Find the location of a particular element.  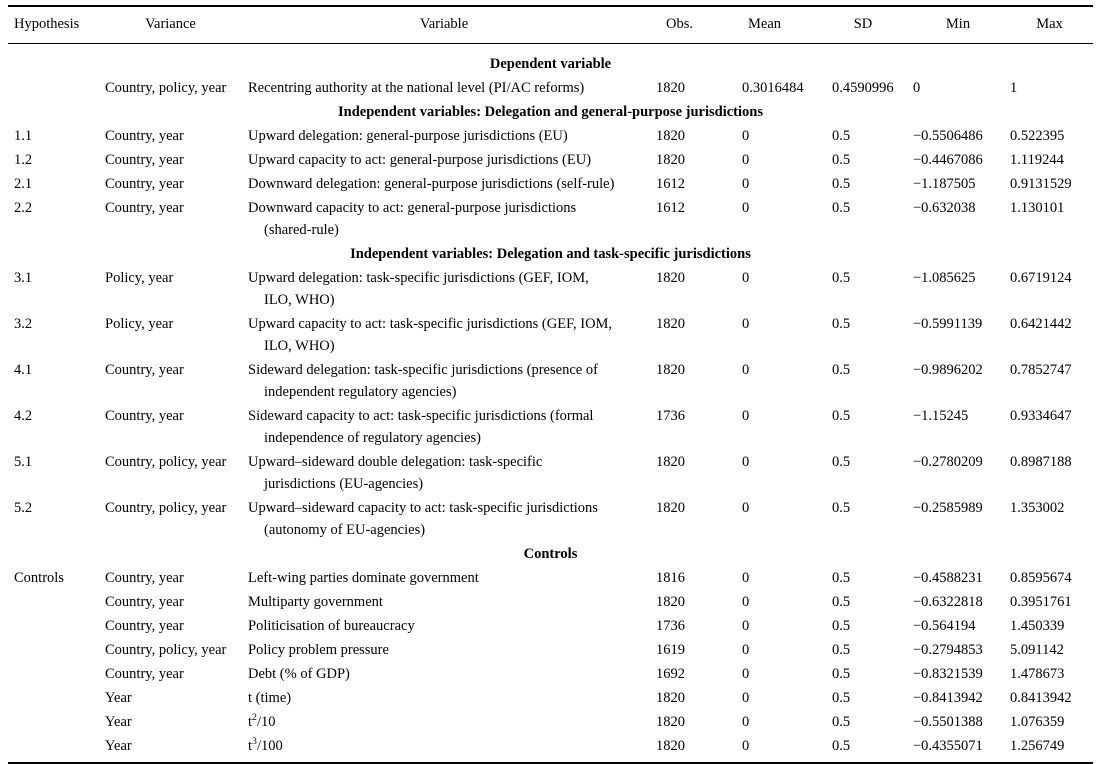

cell-max: 0.9334647 is located at coordinates (1041, 416).